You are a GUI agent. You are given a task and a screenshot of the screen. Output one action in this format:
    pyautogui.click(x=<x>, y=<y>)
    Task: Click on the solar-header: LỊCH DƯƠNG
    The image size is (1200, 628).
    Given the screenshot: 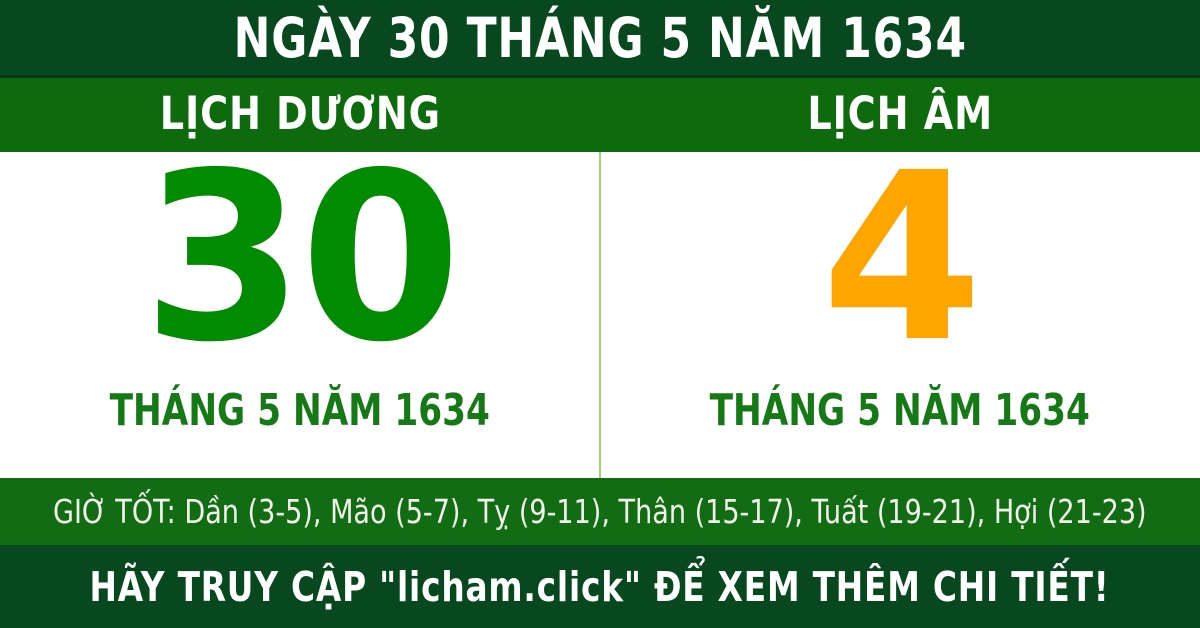 What is the action you would take?
    pyautogui.click(x=300, y=115)
    